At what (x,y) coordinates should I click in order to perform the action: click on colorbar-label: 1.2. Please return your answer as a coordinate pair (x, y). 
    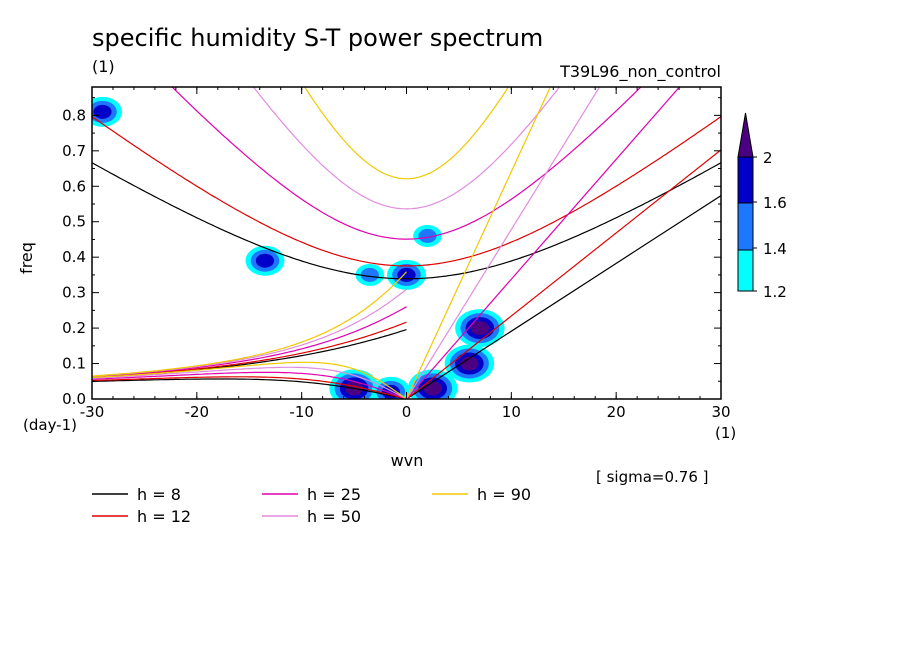
    Looking at the image, I should click on (775, 292).